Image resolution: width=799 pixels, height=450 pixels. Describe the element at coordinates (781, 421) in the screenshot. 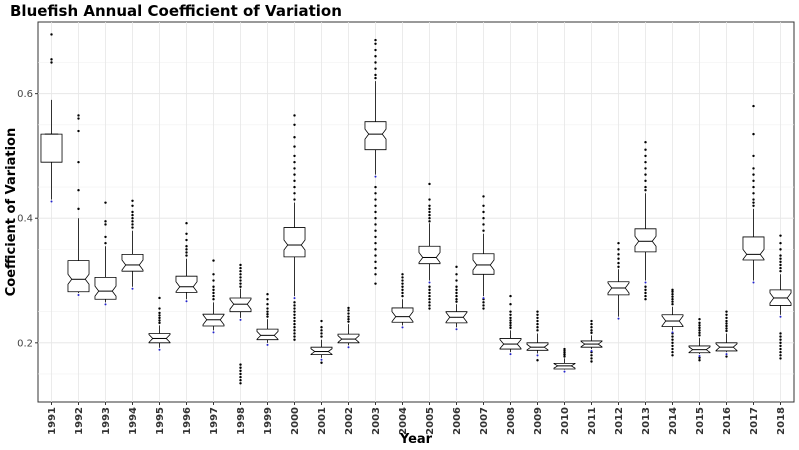

I see `x-tick-label: 2018` at that location.